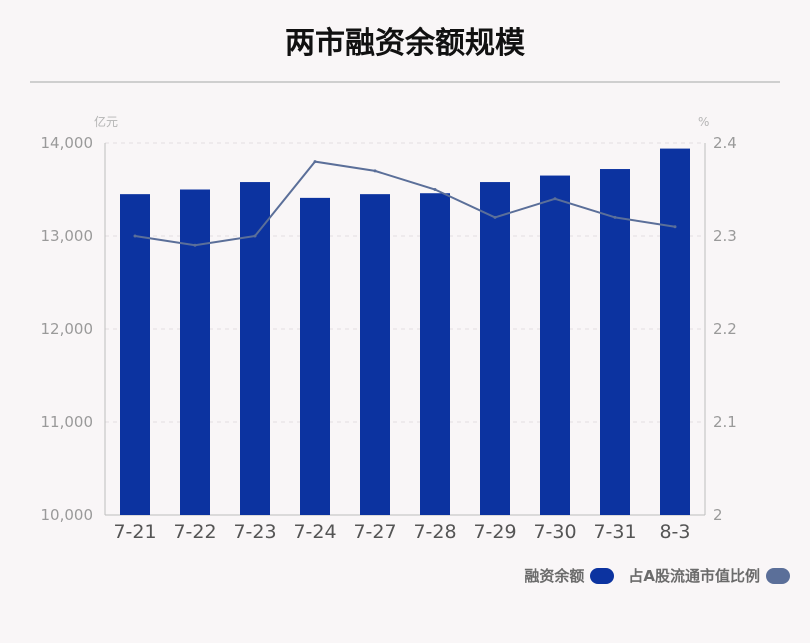 Image resolution: width=810 pixels, height=643 pixels. Describe the element at coordinates (725, 236) in the screenshot. I see `y-right-tick-label: 2.3` at that location.